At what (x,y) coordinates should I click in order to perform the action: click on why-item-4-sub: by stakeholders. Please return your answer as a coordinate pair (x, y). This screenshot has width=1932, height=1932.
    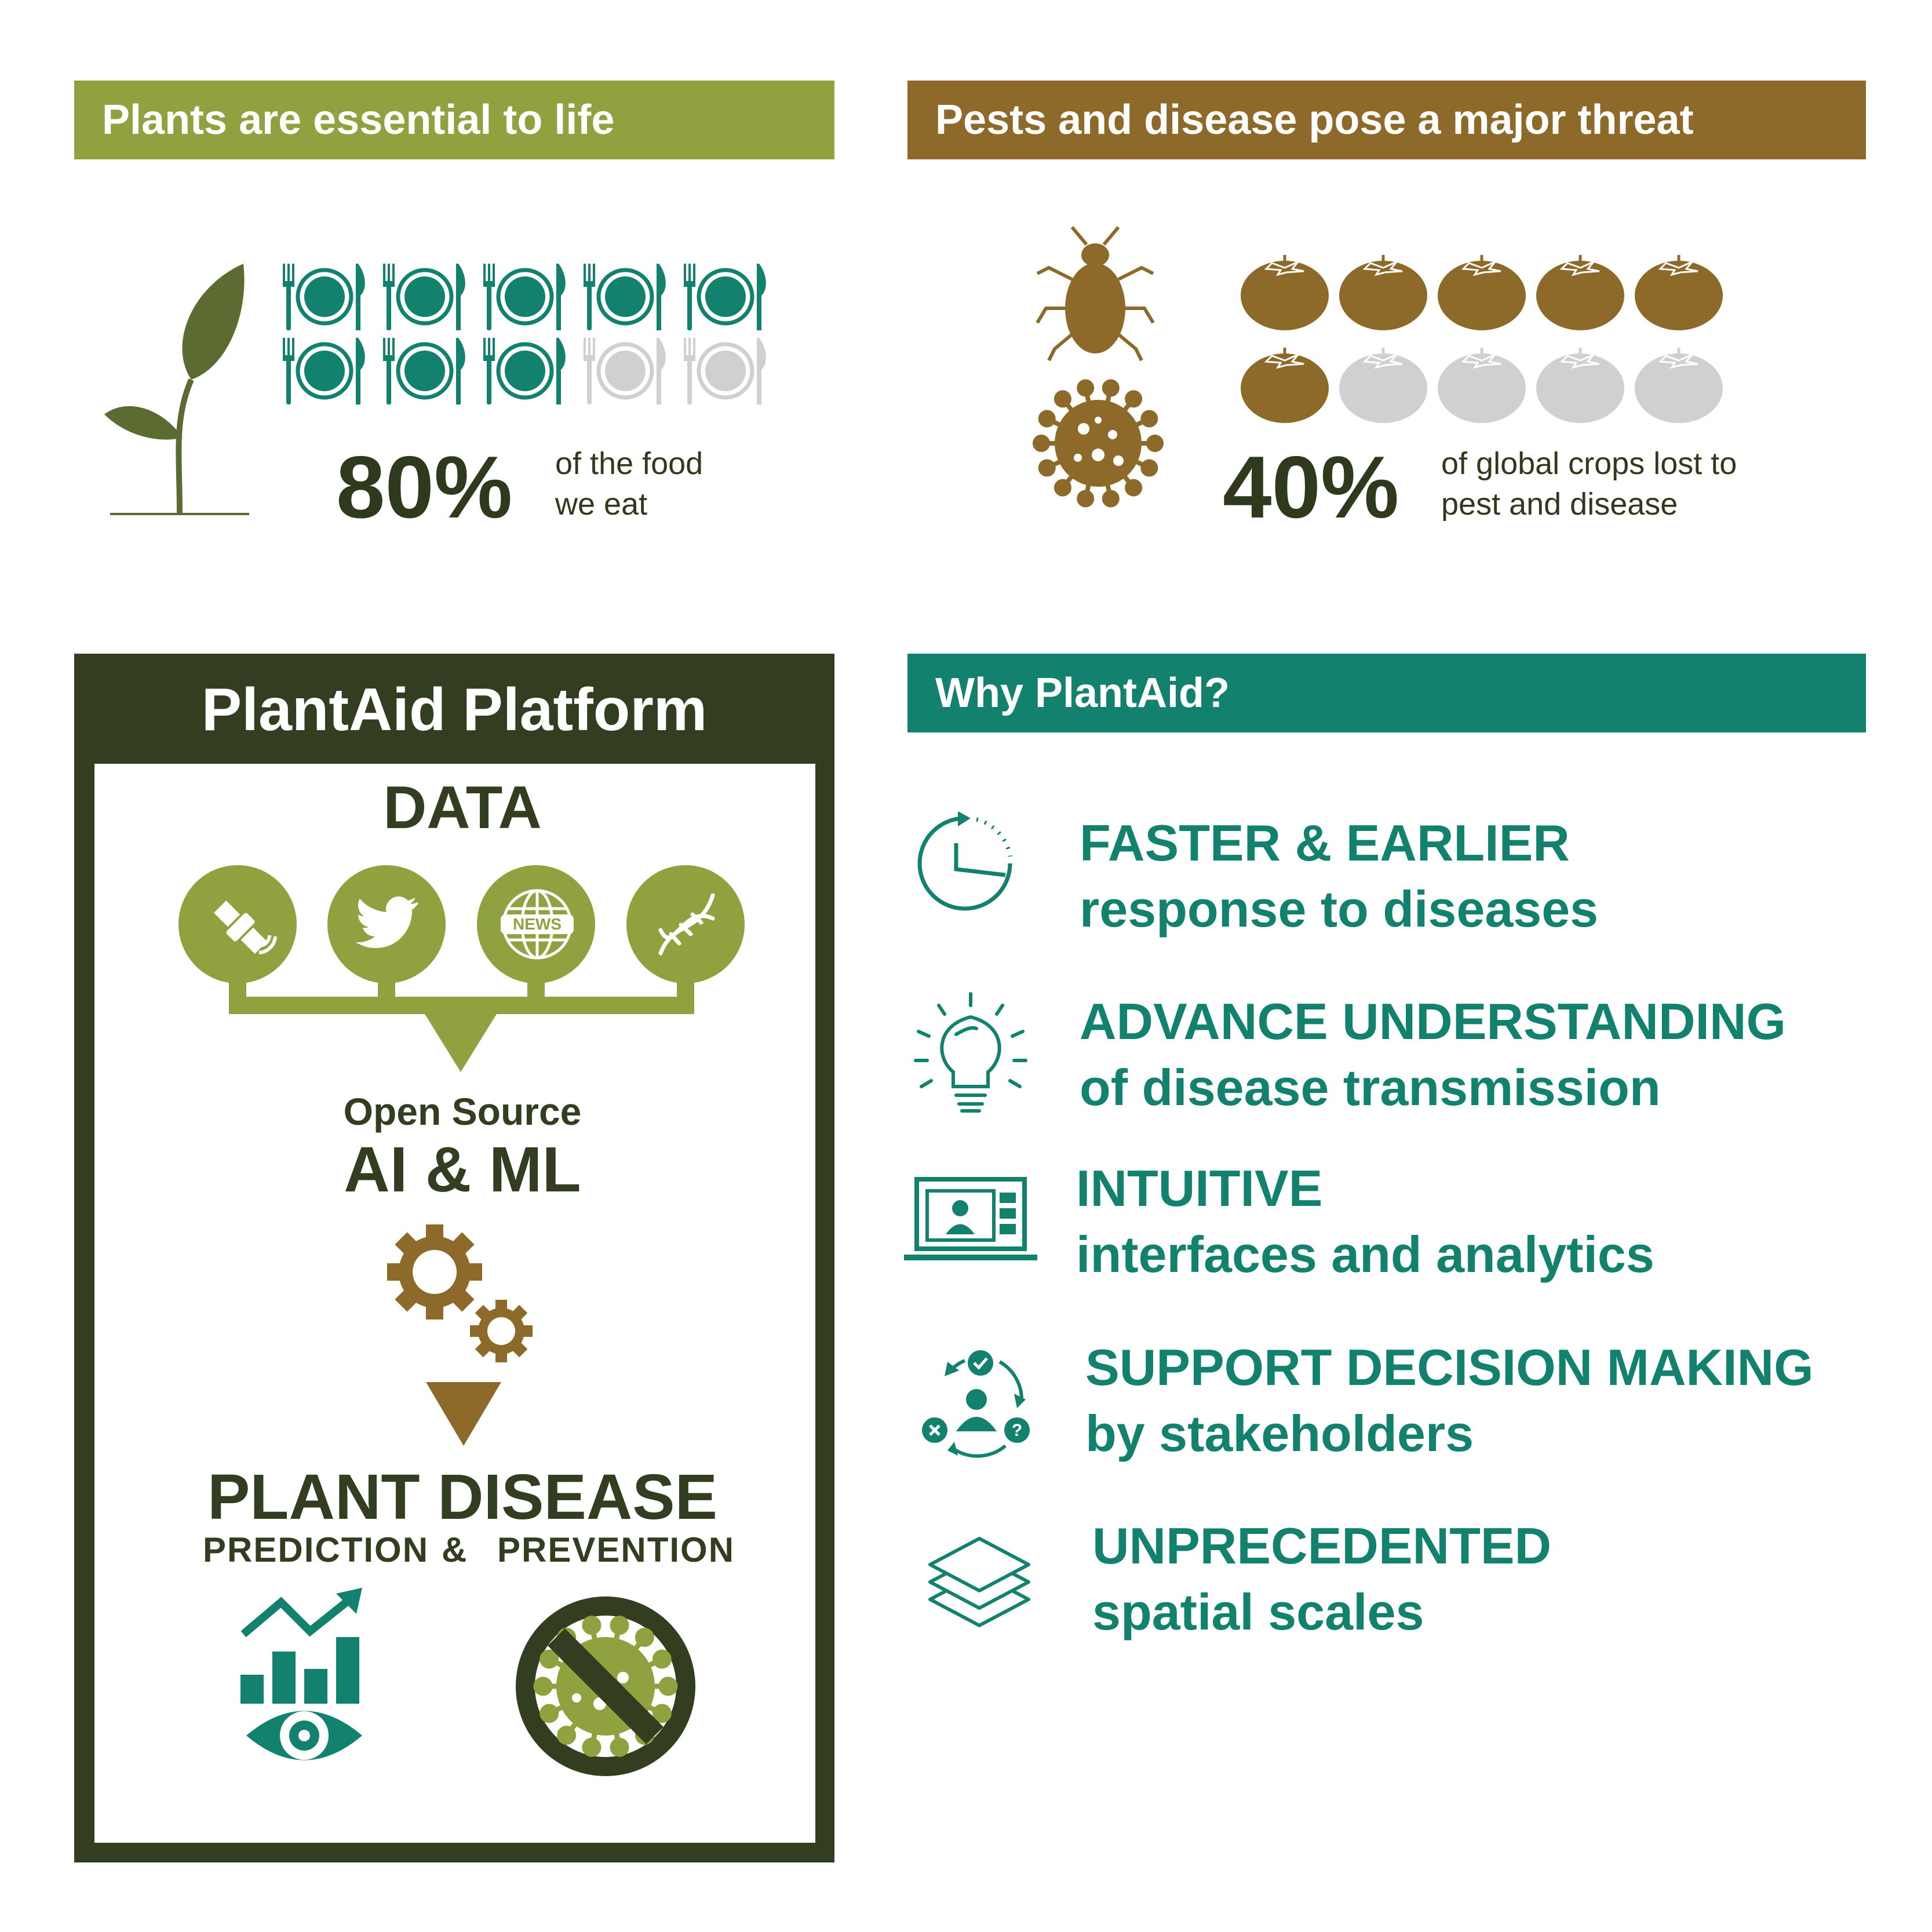
    Looking at the image, I should click on (1280, 1433).